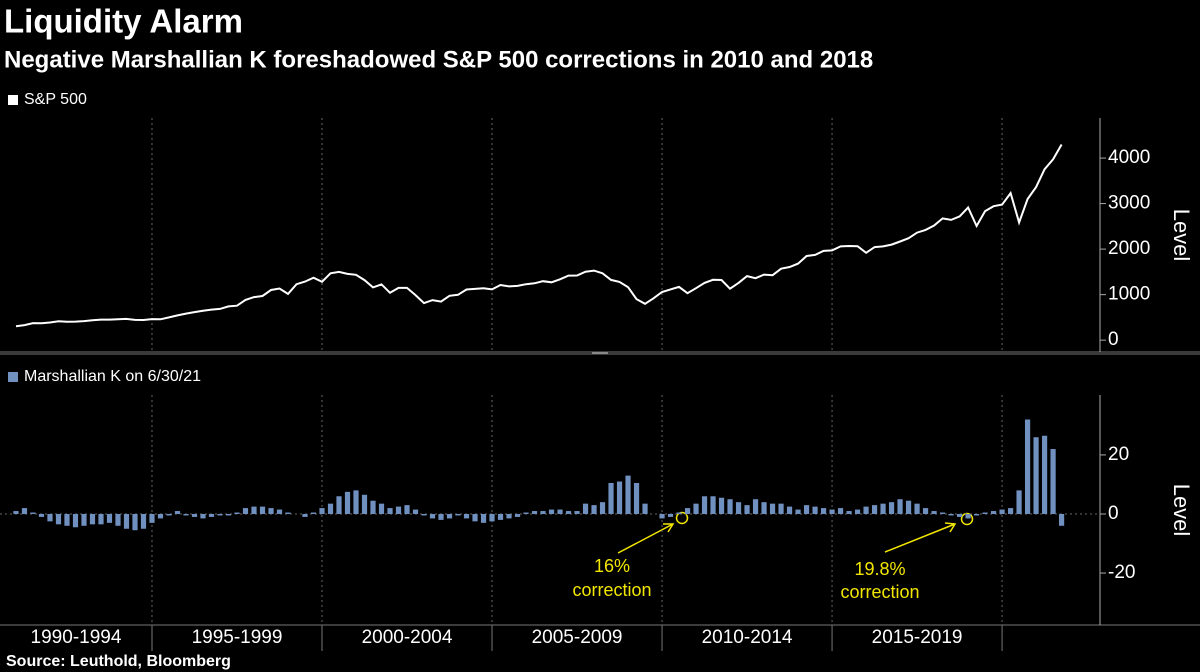  I want to click on x-tick-label: 2015-2019, so click(917, 637).